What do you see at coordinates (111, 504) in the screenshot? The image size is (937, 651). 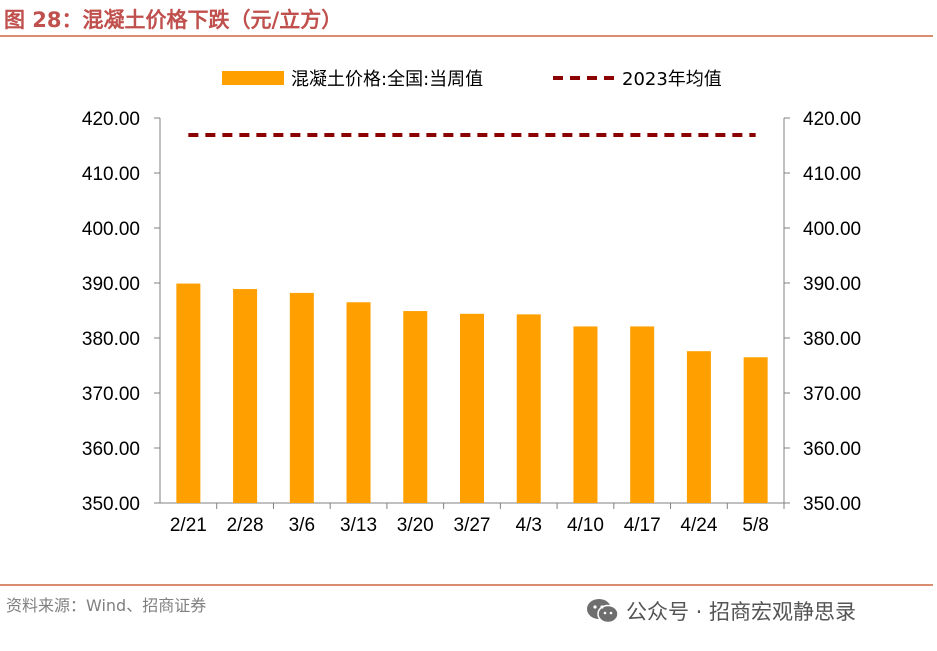 I see `y-tick-label-left: 350.00` at bounding box center [111, 504].